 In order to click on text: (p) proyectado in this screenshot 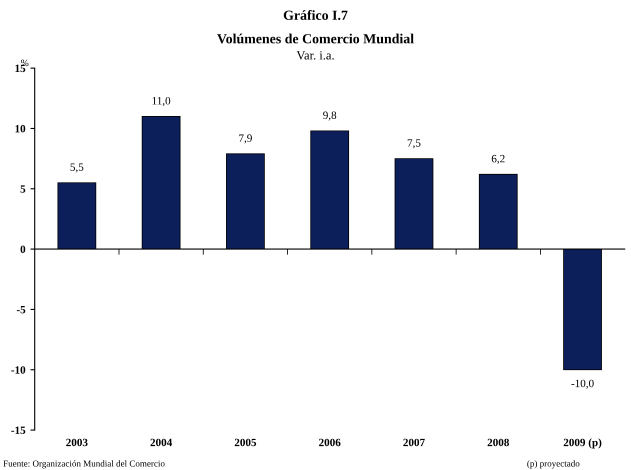, I will do `click(553, 464)`.